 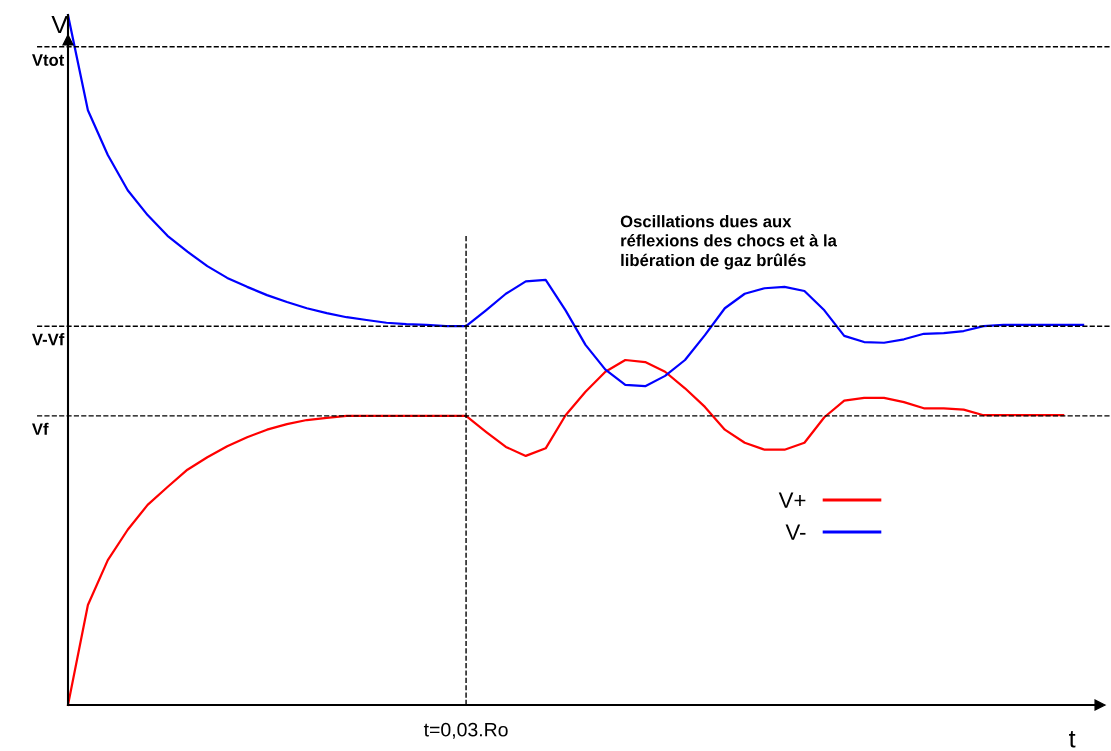 What do you see at coordinates (48, 60) in the screenshot?
I see `ref-line-label: Vtot` at bounding box center [48, 60].